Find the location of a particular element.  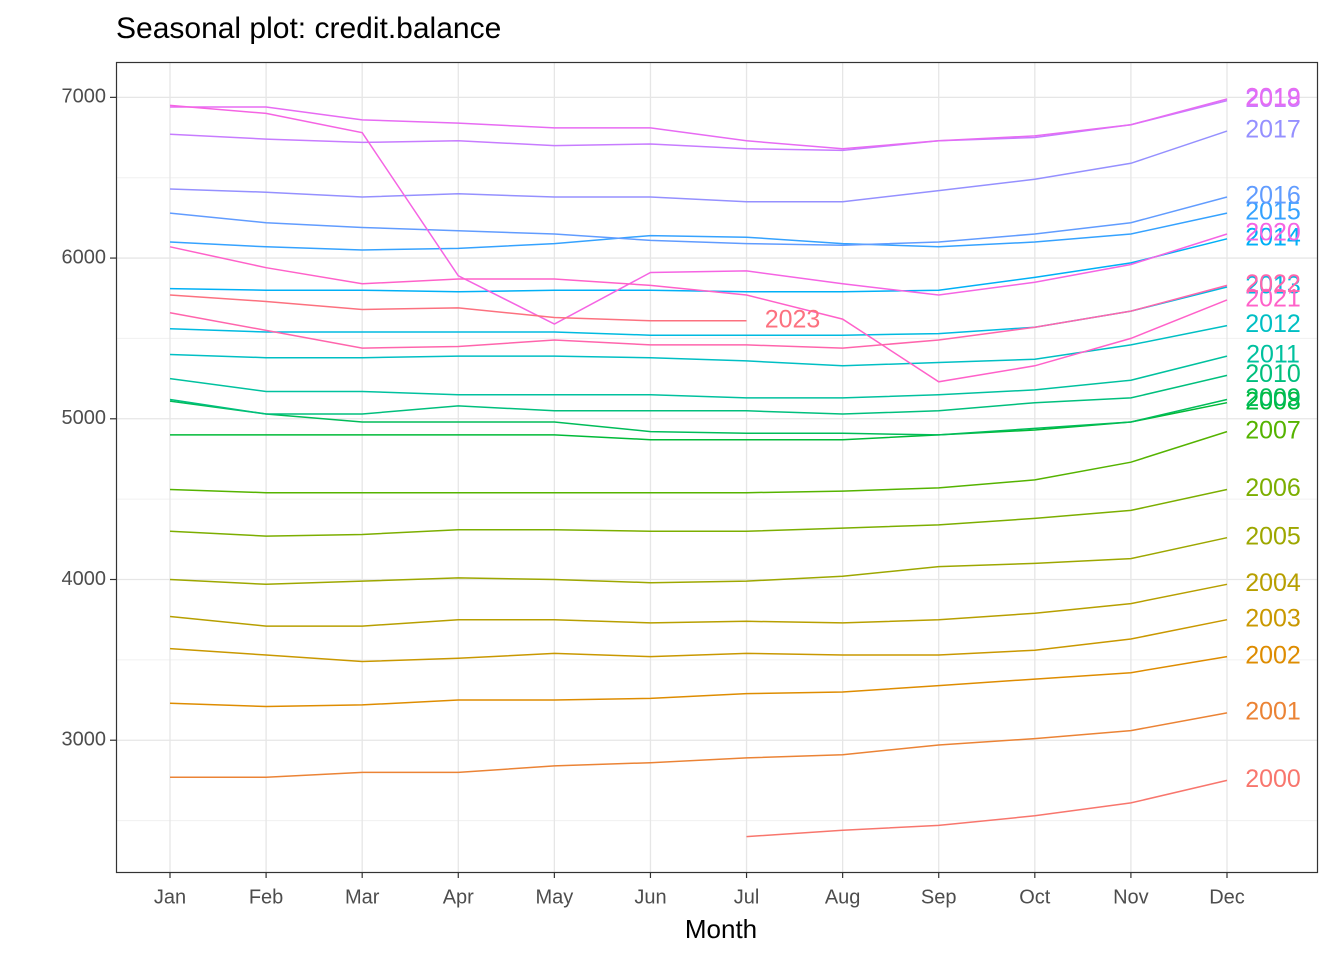

y-tick-label: 3000 is located at coordinates (84, 739).